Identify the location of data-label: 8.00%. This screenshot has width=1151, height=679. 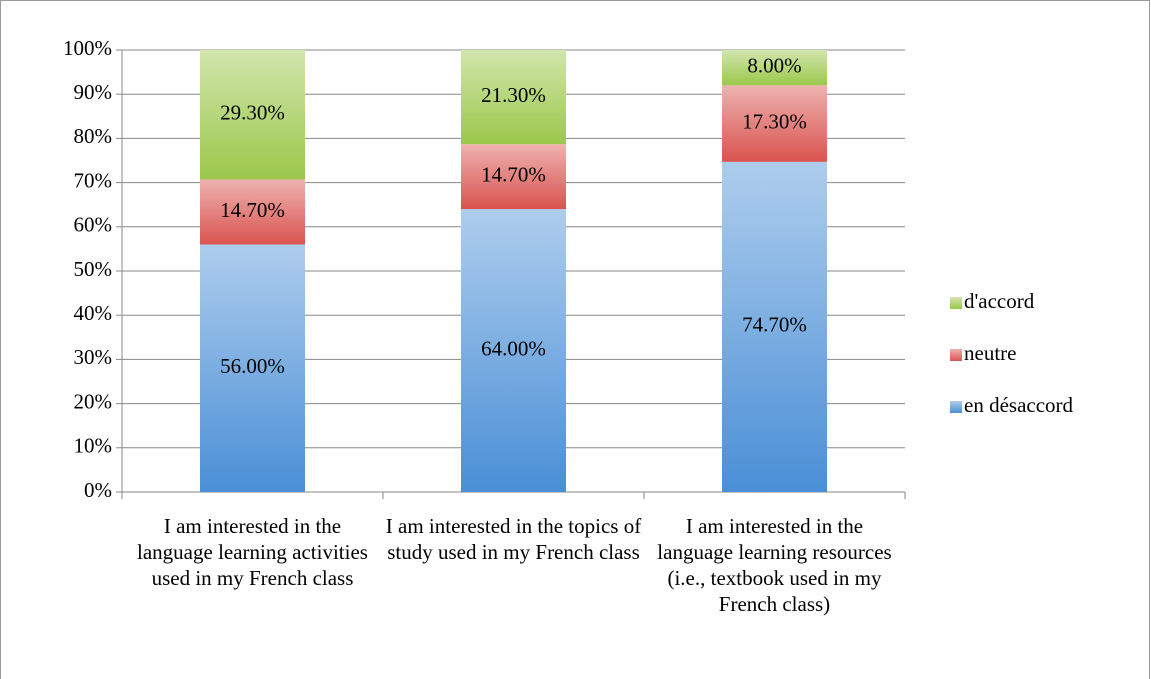
(774, 65).